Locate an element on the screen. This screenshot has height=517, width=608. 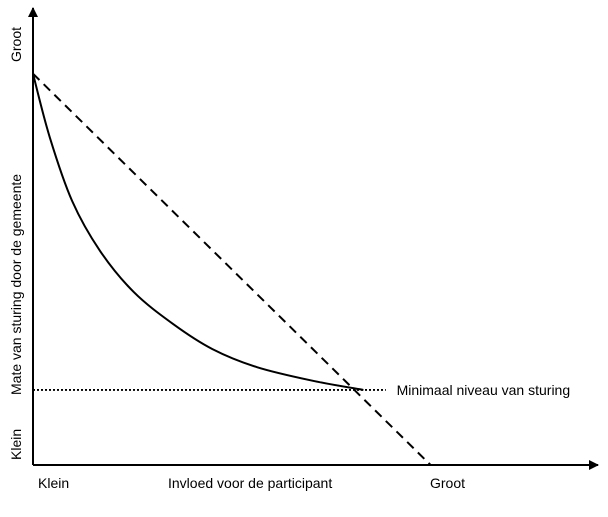
x-tick-low: Klein is located at coordinates (53, 483).